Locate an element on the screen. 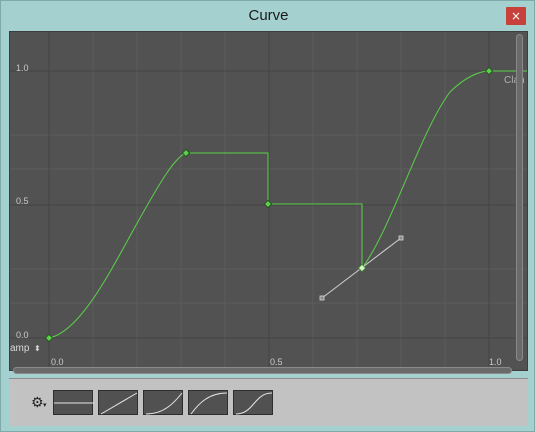  preset-ease-in-out is located at coordinates (253, 402).